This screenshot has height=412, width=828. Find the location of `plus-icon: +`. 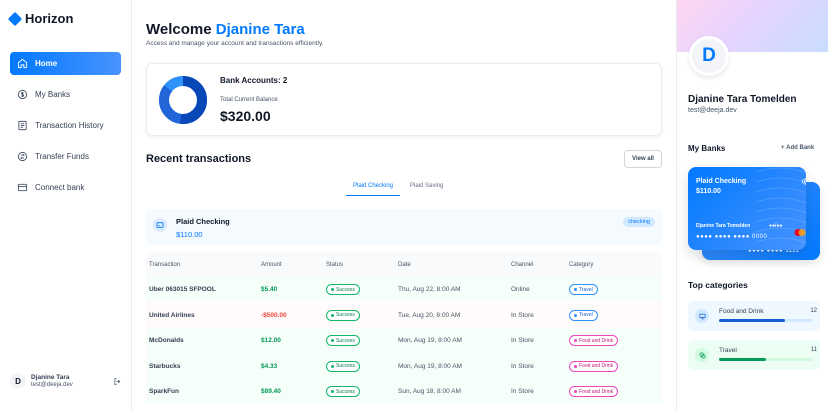

plus-icon: + is located at coordinates (784, 148).